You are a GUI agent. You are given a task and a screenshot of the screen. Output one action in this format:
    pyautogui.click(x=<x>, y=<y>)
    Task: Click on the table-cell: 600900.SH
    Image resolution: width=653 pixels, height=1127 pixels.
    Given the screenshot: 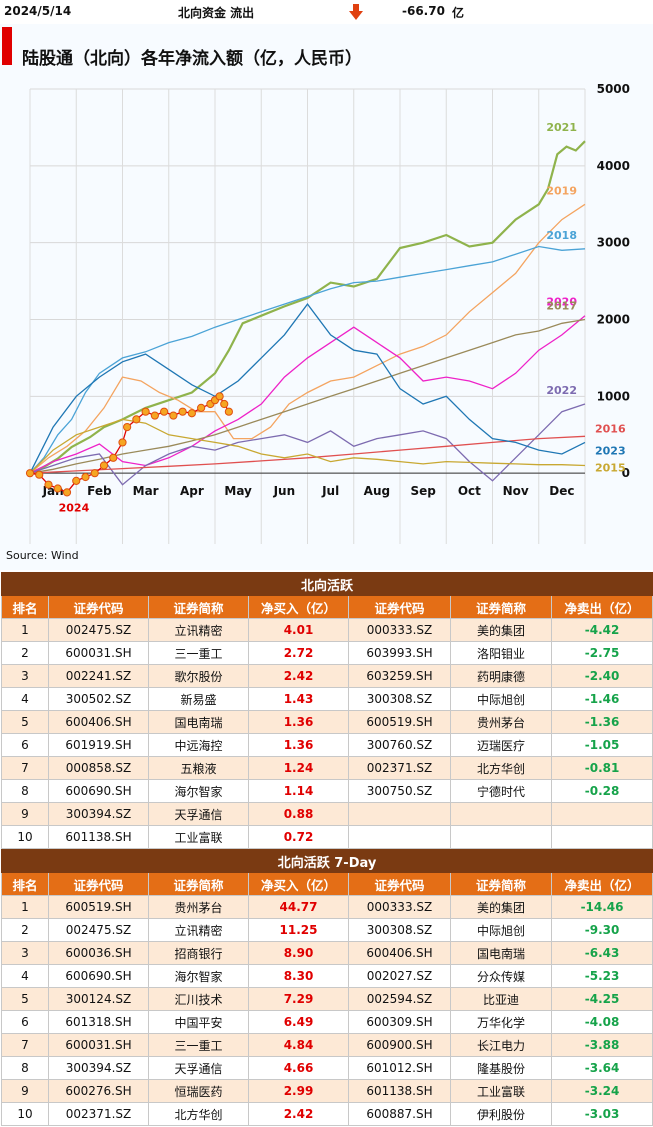 What is the action you would take?
    pyautogui.click(x=399, y=1045)
    